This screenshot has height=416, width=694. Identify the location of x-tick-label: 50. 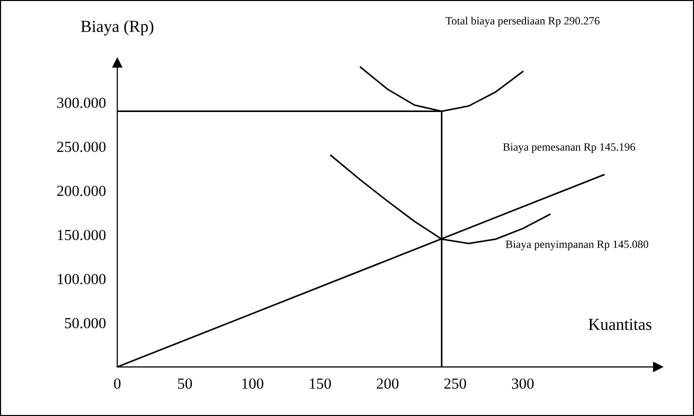
(185, 383).